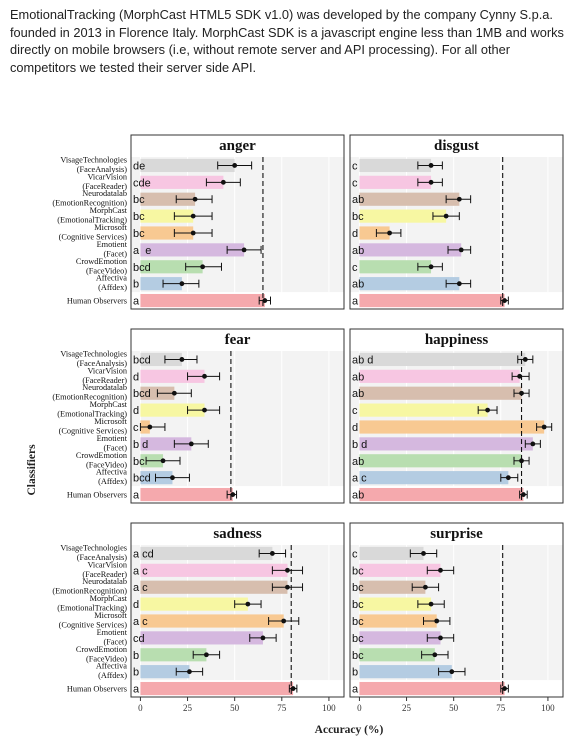  What do you see at coordinates (140, 445) in the screenshot?
I see `significance-letters: b d` at bounding box center [140, 445].